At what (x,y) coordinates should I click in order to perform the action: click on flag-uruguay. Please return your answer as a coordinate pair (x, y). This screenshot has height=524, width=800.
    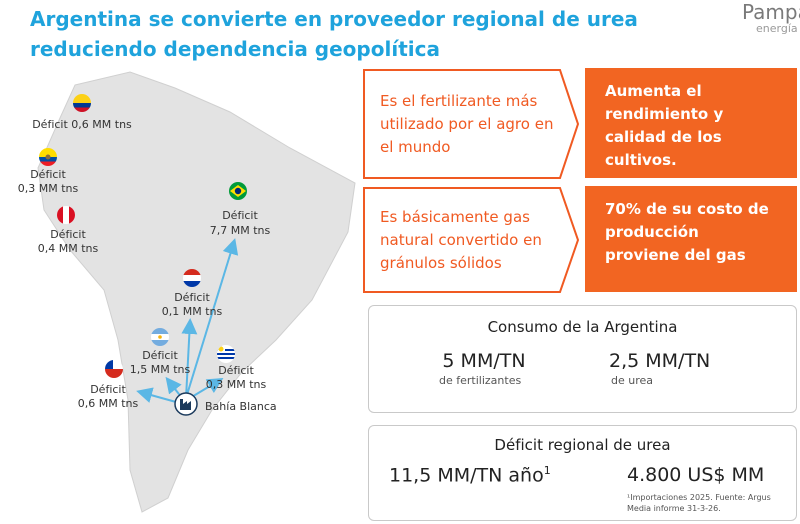
    Looking at the image, I should click on (226, 354).